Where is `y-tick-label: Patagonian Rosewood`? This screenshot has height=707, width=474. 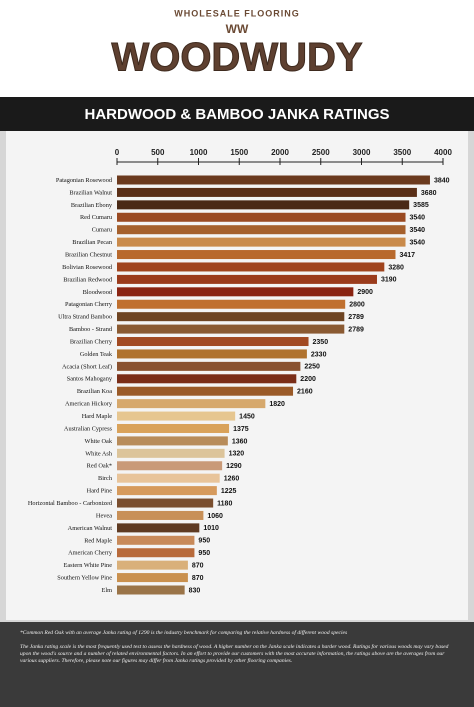
y-tick-label: Patagonian Rosewood is located at coordinates (84, 180).